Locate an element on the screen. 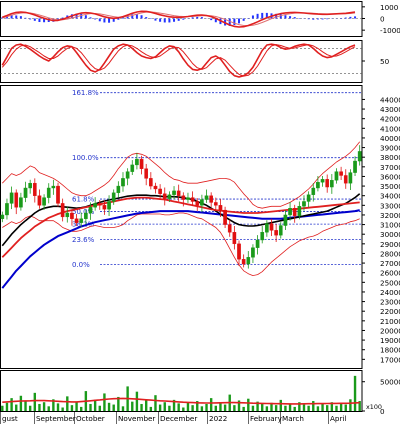 This screenshot has width=400, height=428. x-axis-label: gust is located at coordinates (10, 418).